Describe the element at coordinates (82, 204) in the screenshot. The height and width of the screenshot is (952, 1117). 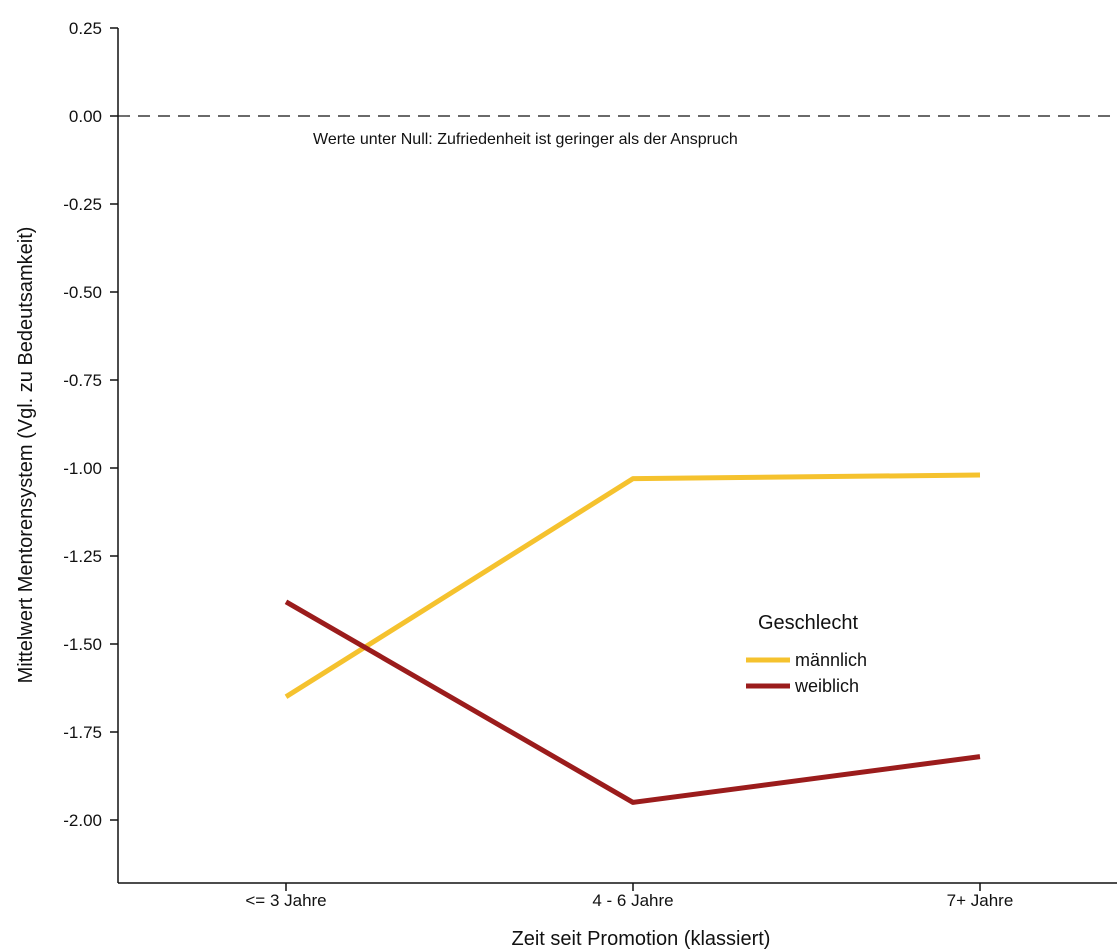
I see `y-tick-label: -0.25` at that location.